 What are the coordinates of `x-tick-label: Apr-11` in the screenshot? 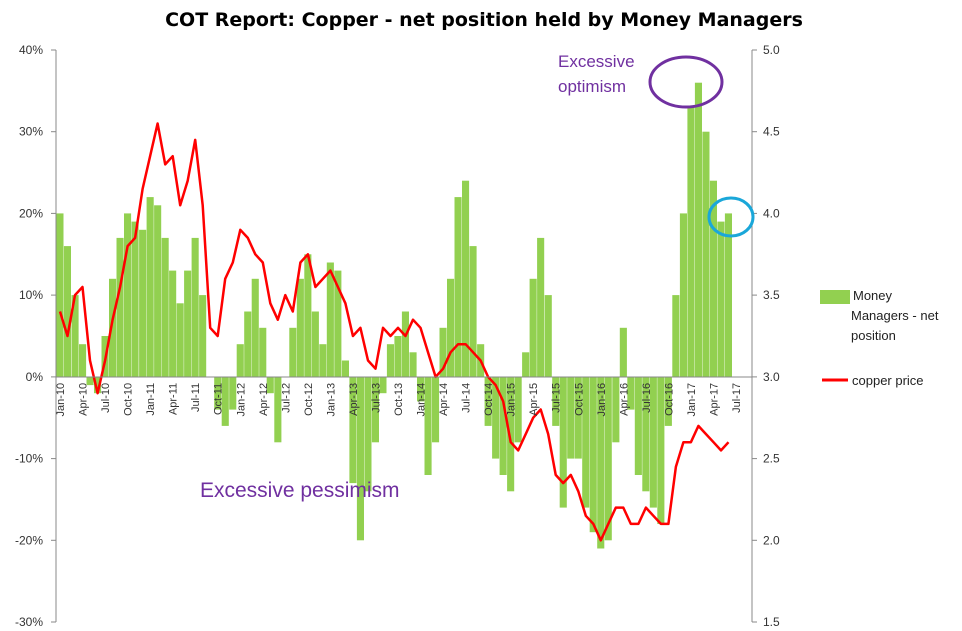 It's located at (174, 399).